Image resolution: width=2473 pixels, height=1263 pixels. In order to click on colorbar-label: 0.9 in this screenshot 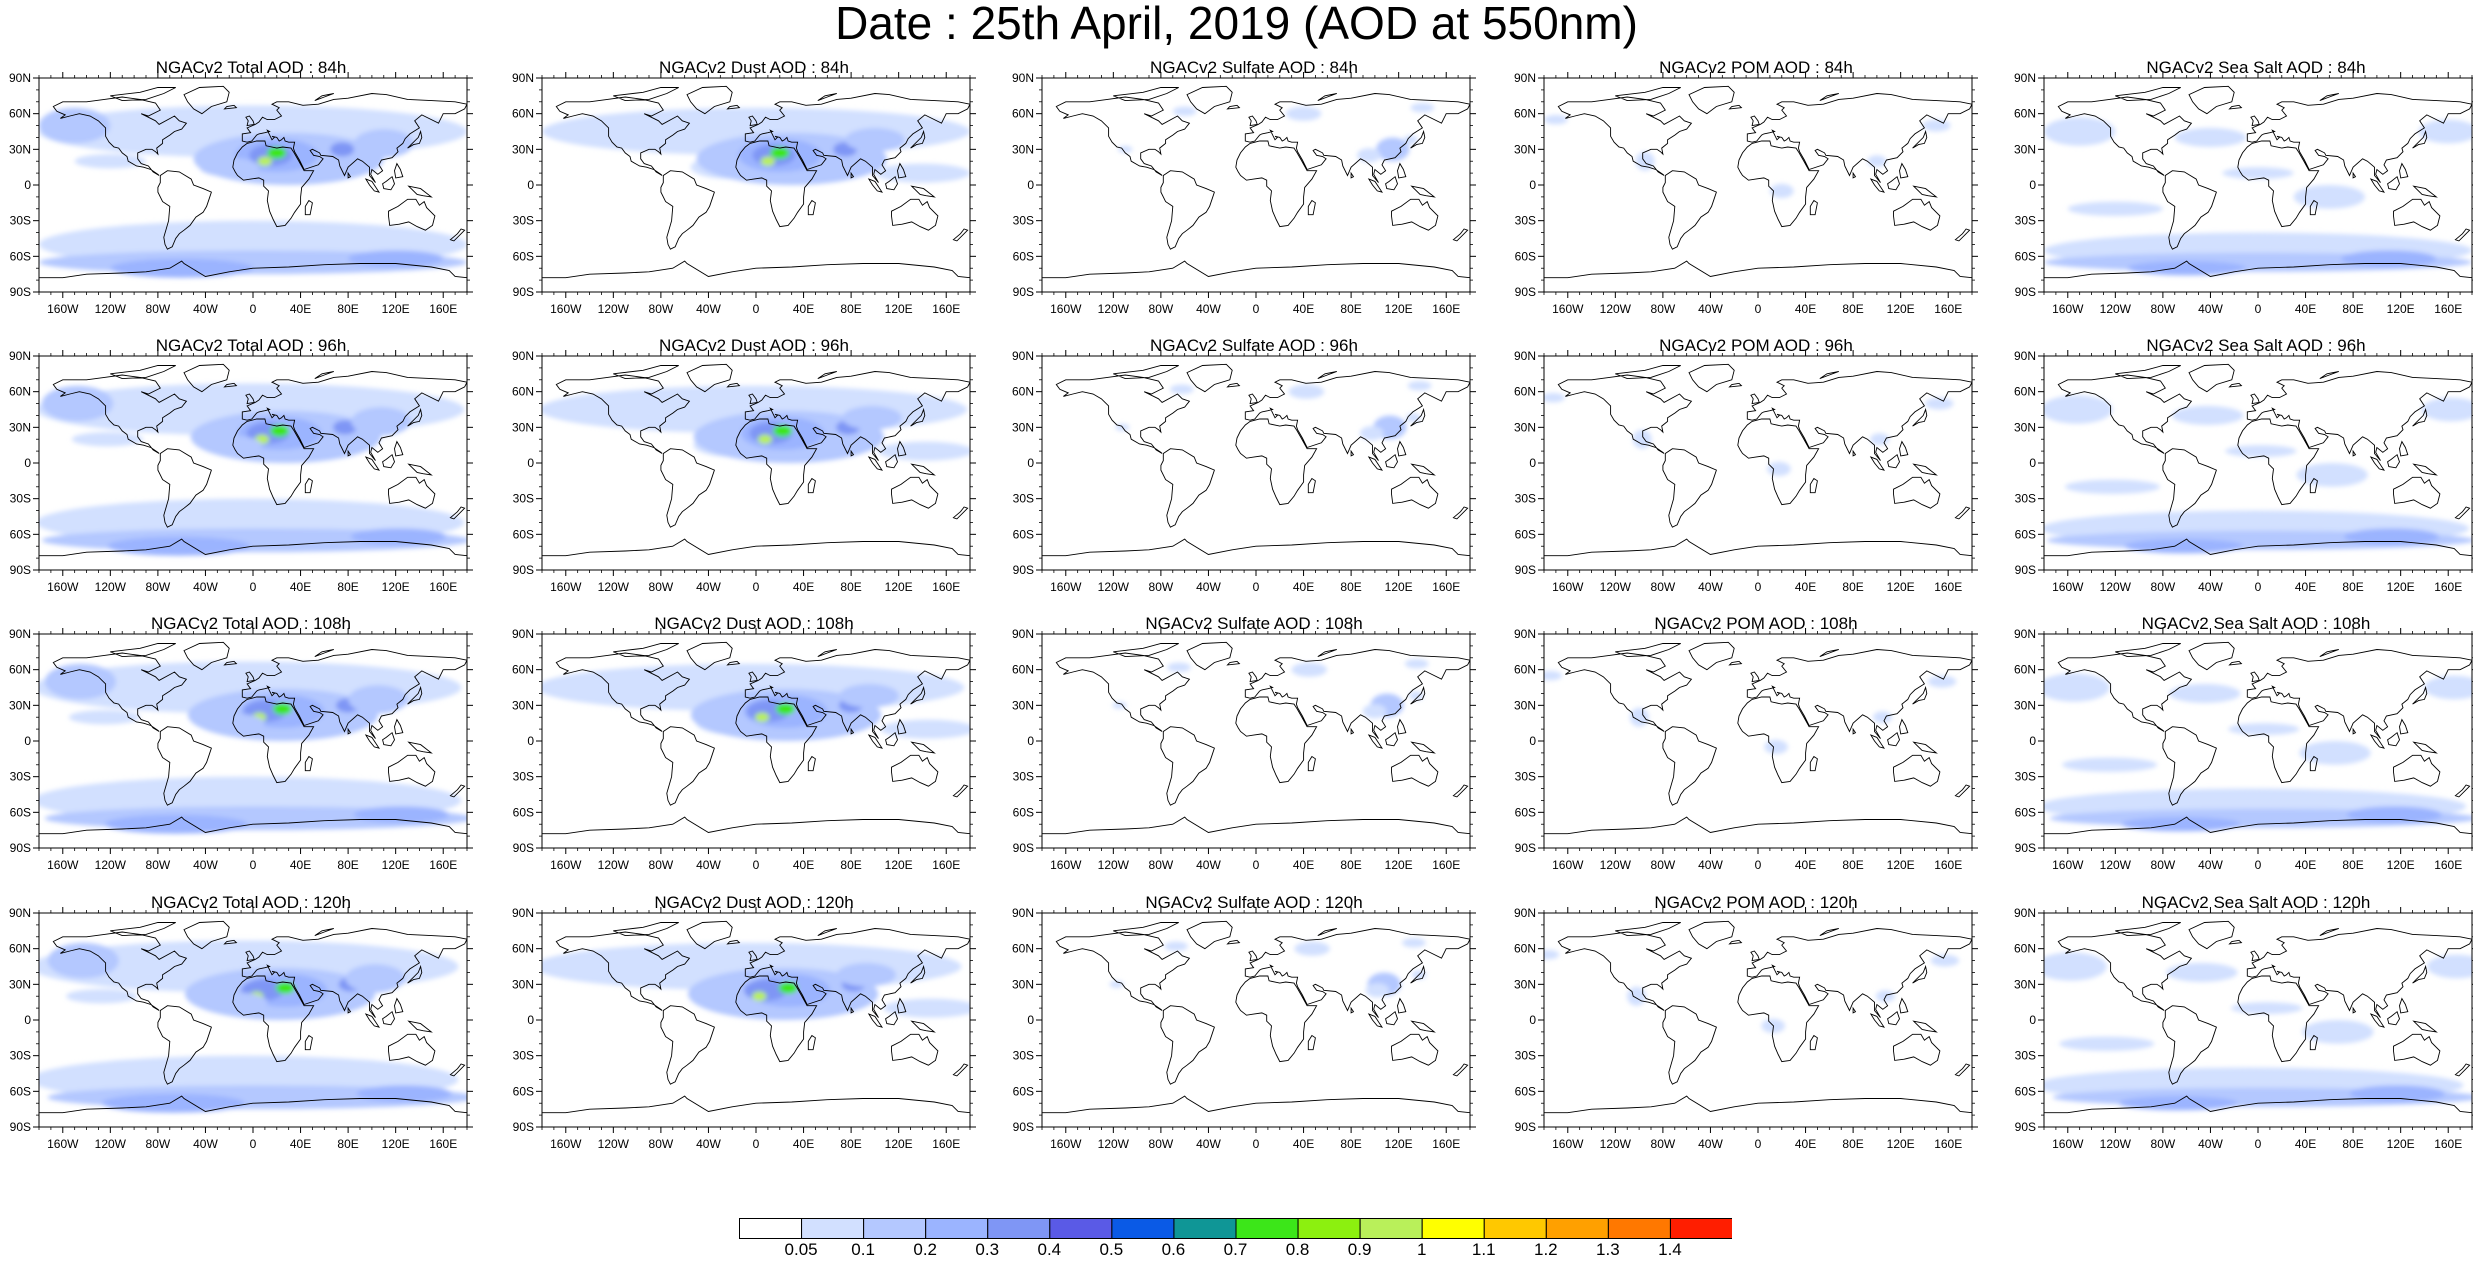, I will do `click(1360, 1249)`.